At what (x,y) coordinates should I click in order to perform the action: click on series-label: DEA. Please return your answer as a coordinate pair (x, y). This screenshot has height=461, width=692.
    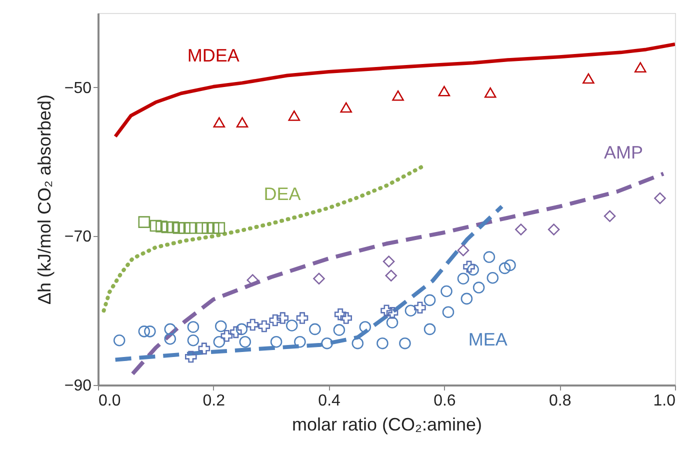
    Looking at the image, I should click on (282, 194).